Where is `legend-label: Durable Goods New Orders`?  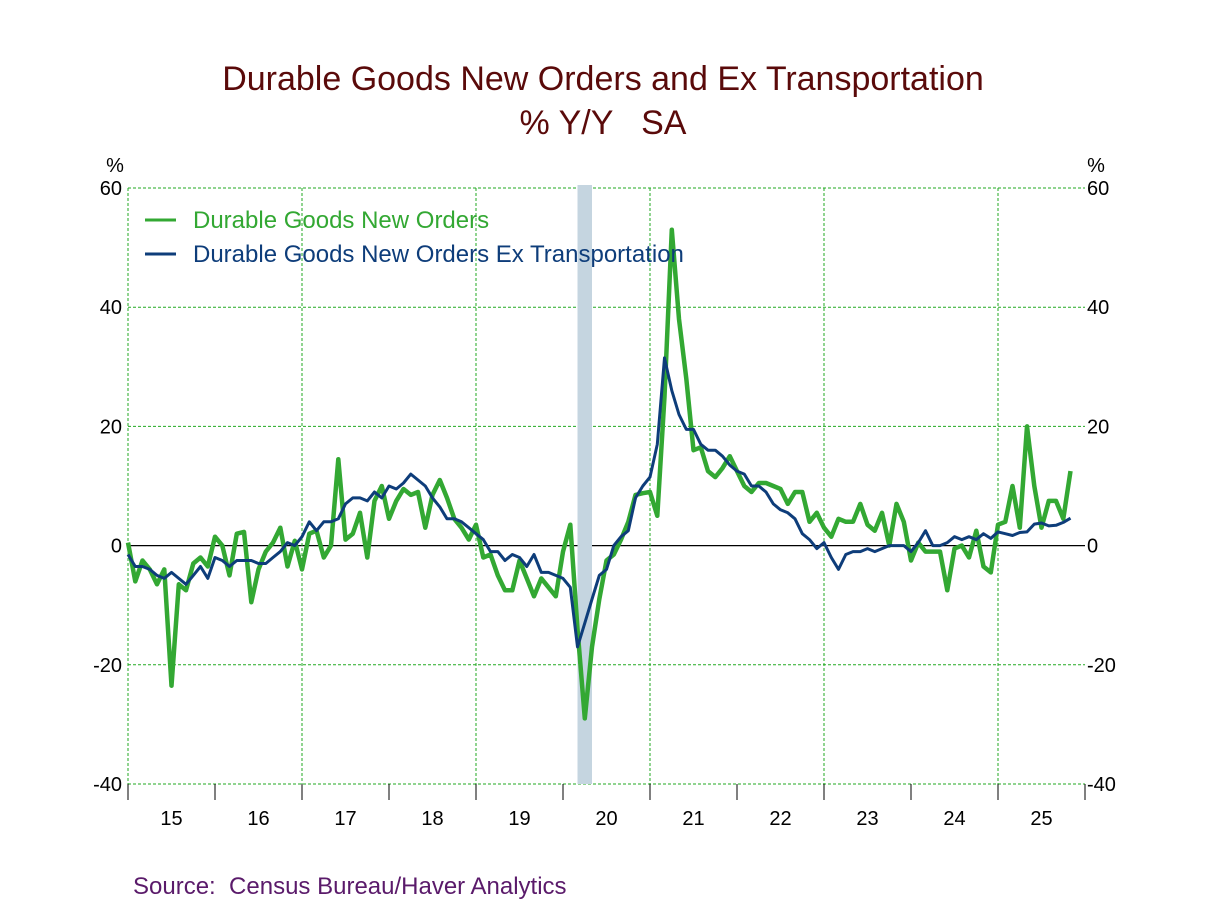 legend-label: Durable Goods New Orders is located at coordinates (341, 220).